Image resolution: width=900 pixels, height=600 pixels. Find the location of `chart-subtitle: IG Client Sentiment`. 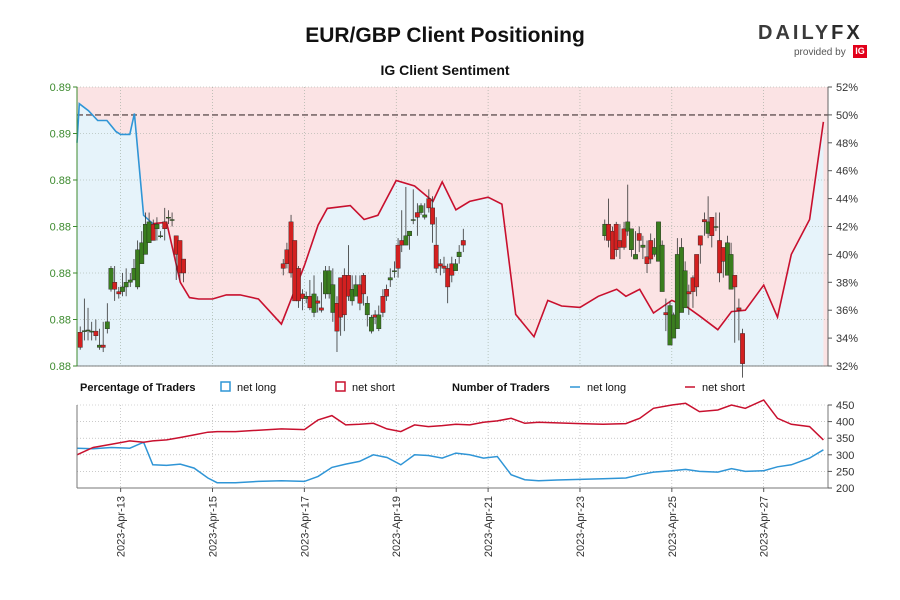

chart-subtitle: IG Client Sentiment is located at coordinates (445, 70).